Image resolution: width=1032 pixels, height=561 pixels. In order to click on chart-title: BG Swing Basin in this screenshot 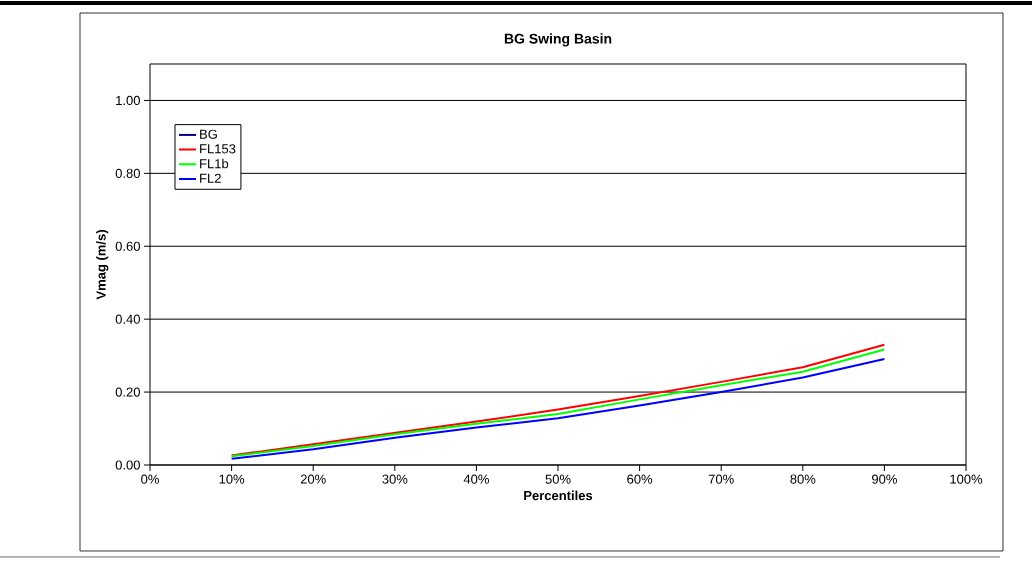, I will do `click(558, 40)`.